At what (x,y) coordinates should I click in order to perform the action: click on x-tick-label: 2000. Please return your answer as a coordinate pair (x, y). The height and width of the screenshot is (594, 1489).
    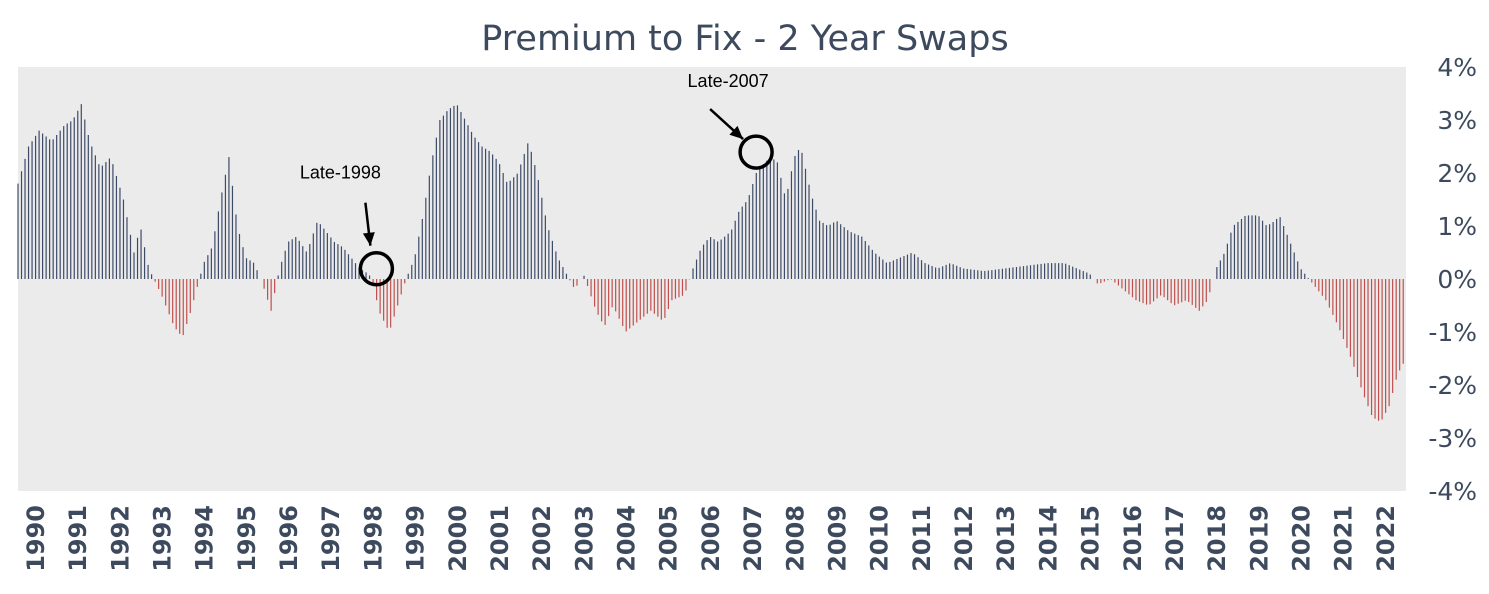
    Looking at the image, I should click on (458, 538).